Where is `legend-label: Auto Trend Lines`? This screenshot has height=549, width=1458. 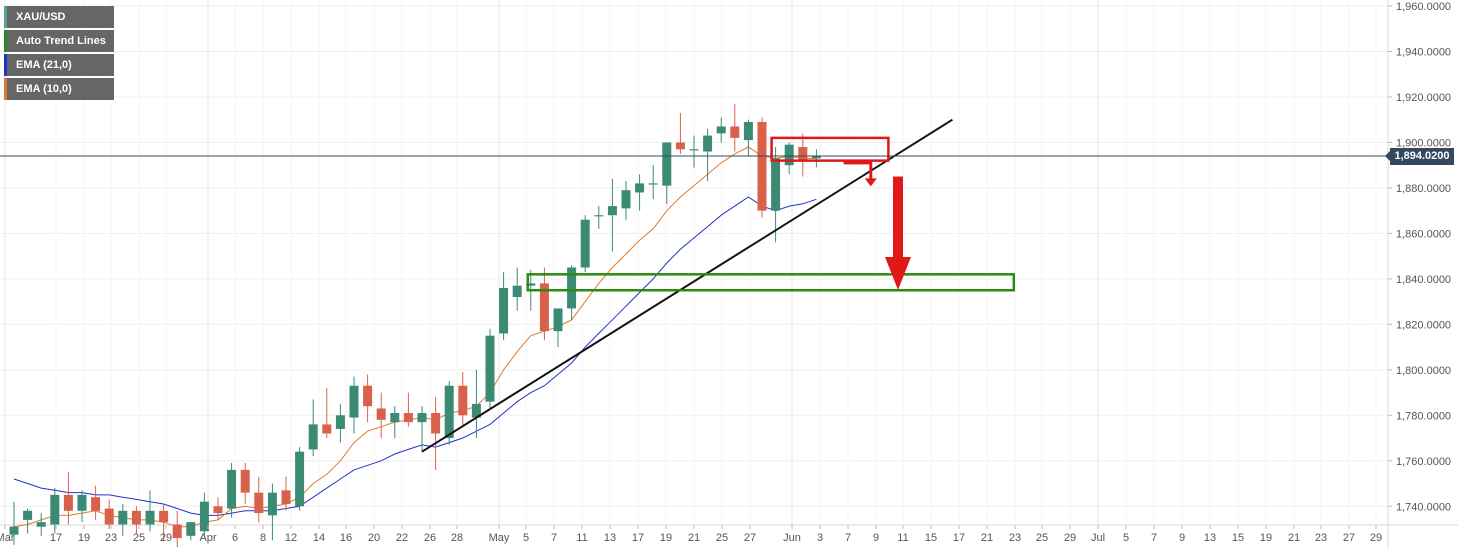 legend-label: Auto Trend Lines is located at coordinates (61, 41).